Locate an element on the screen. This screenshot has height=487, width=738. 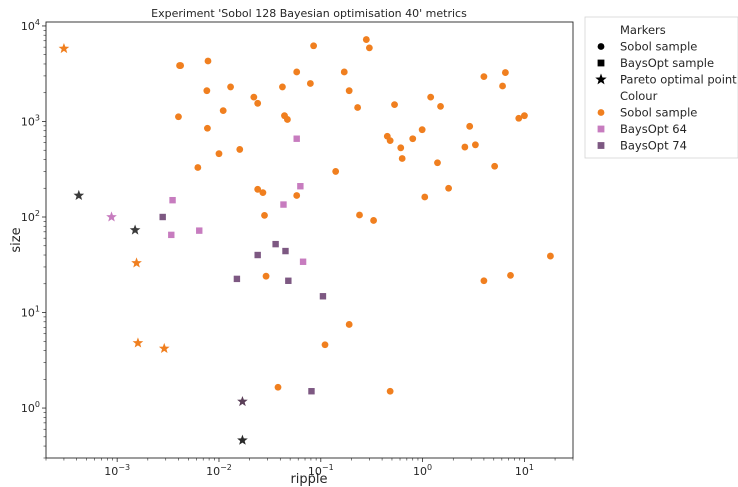
y-tick-label: 10³ is located at coordinates (30, 120).